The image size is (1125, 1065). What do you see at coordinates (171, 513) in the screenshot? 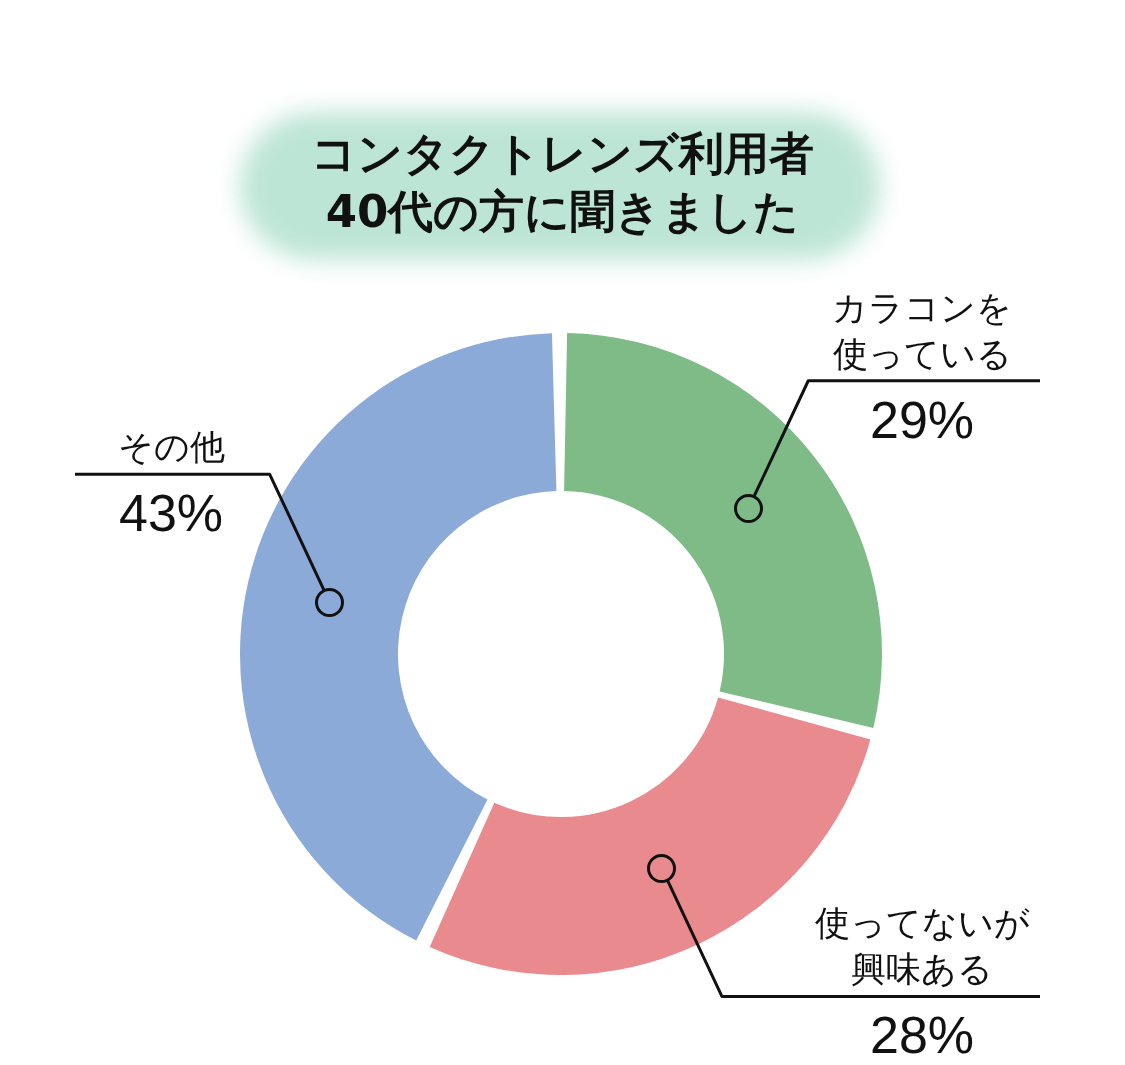
I see `data-label: 43%` at bounding box center [171, 513].